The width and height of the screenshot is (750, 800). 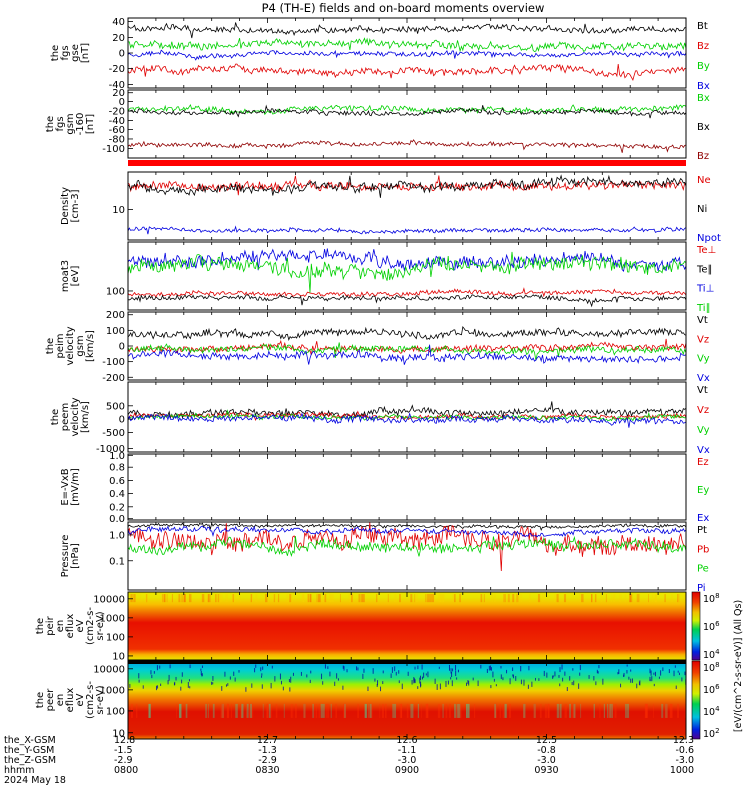 What do you see at coordinates (407, 700) in the screenshot?
I see `peer_spec-spectrogram` at bounding box center [407, 700].